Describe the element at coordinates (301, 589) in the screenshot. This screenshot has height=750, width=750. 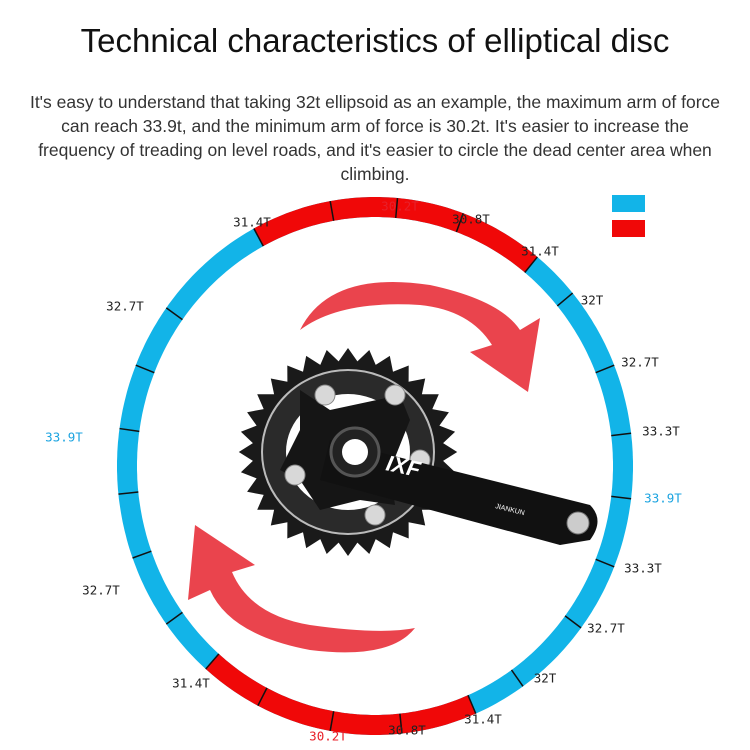
I see `rotation-arrow-bottom` at that location.